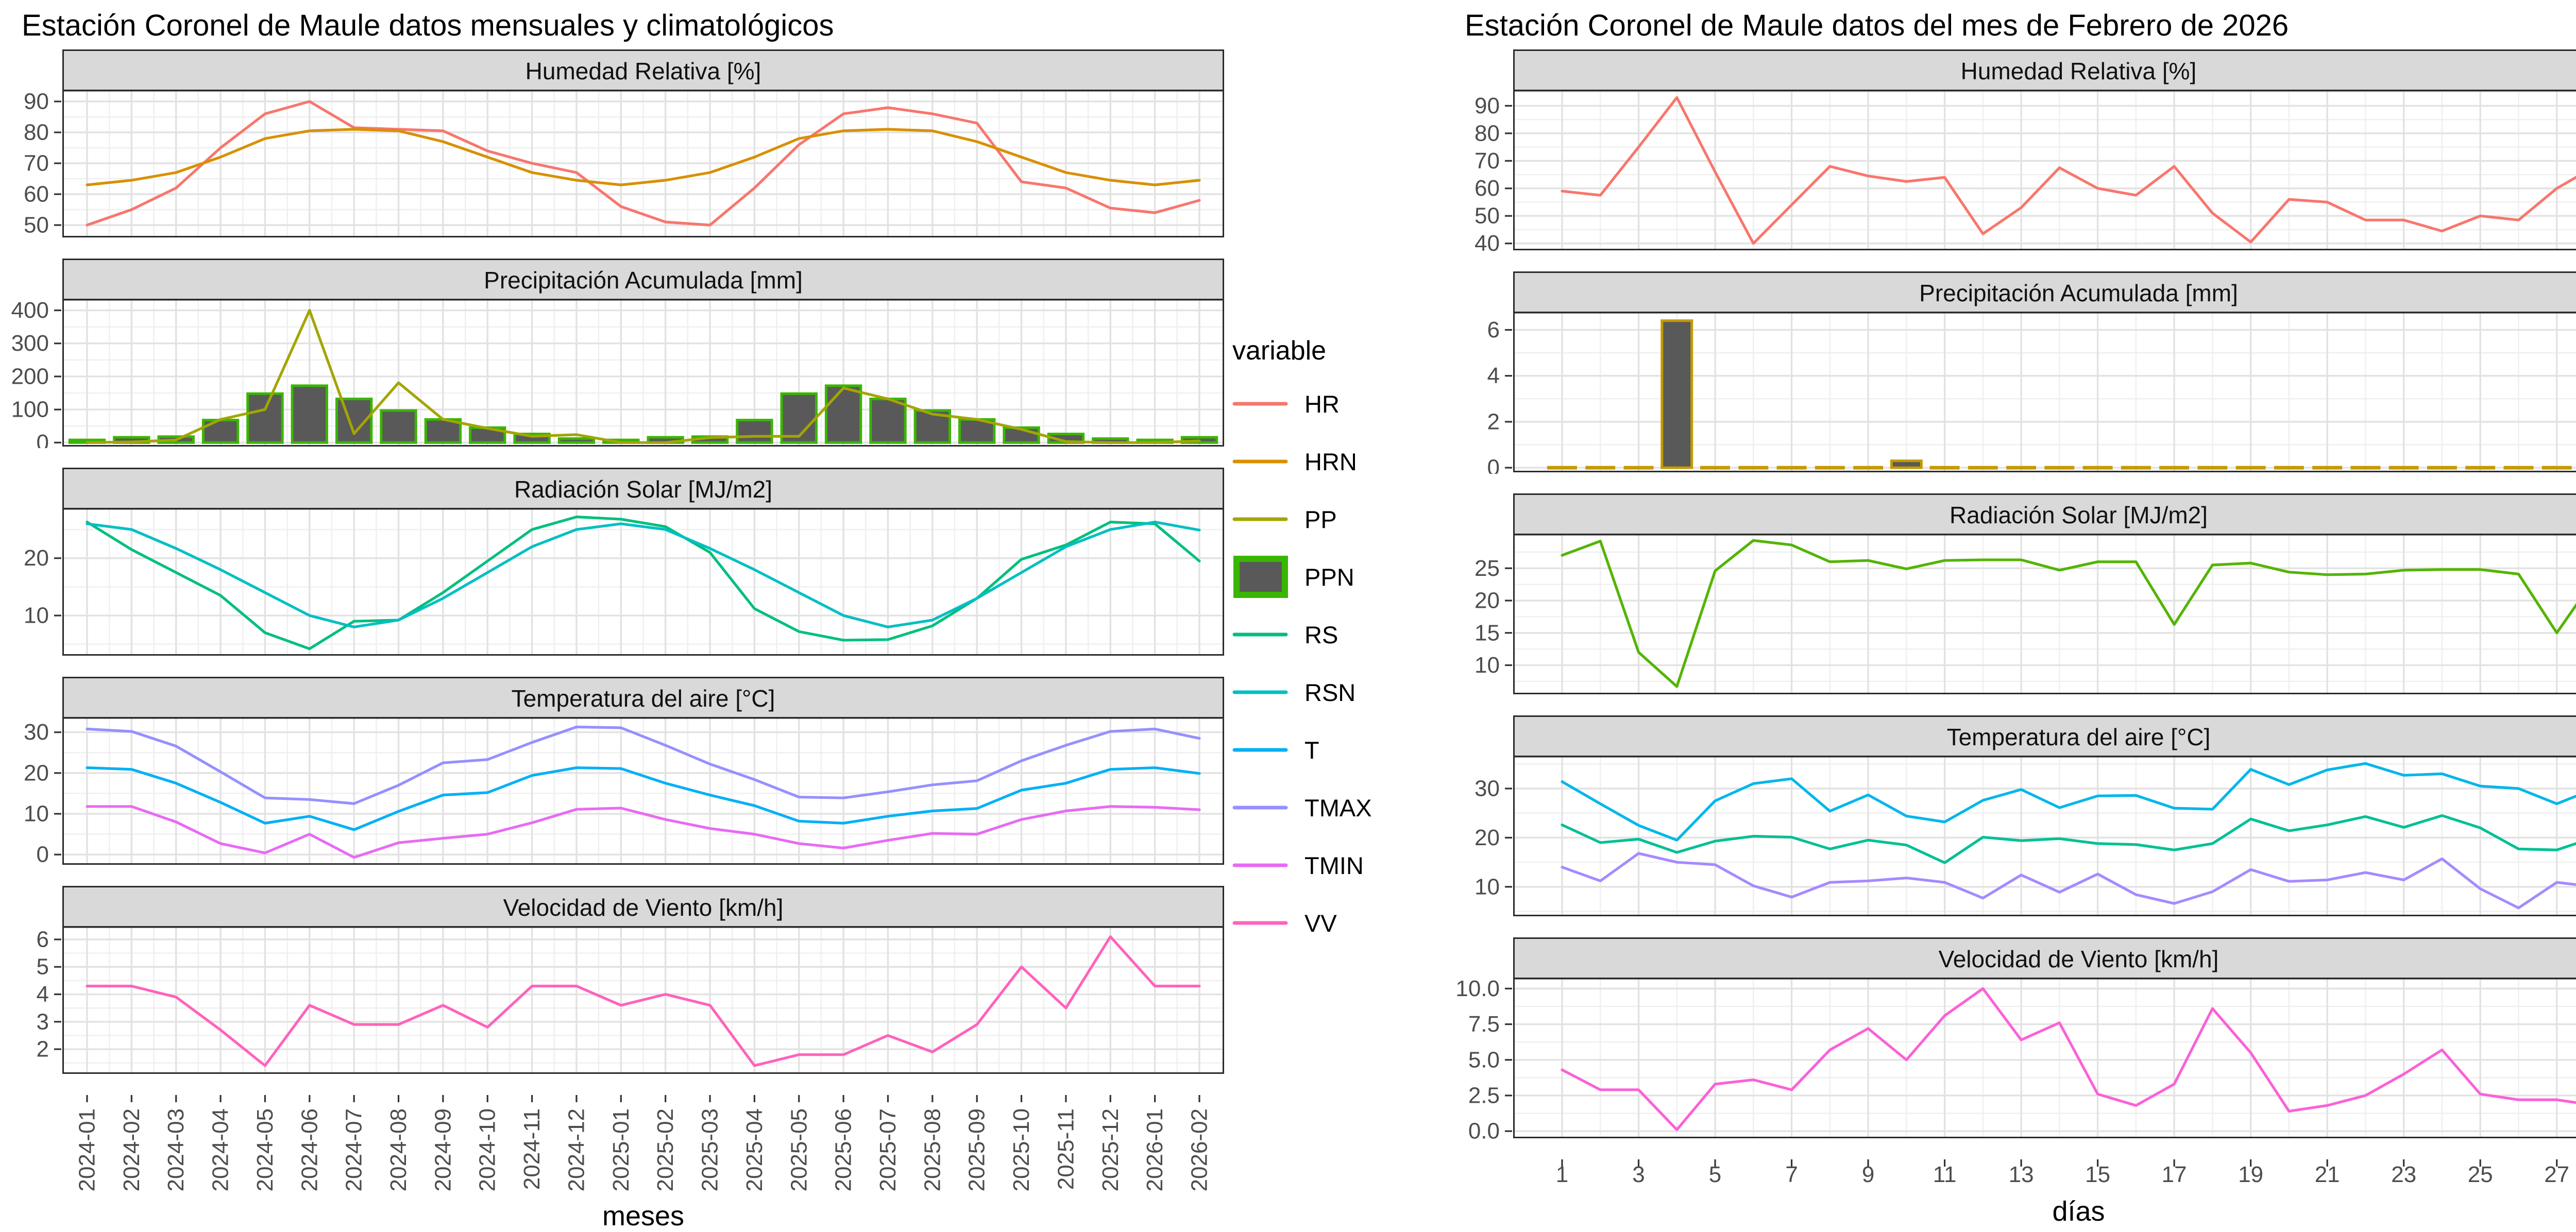 The height and width of the screenshot is (1232, 2576). Describe the element at coordinates (576, 1149) in the screenshot. I see `svg-text: 2024-12` at that location.